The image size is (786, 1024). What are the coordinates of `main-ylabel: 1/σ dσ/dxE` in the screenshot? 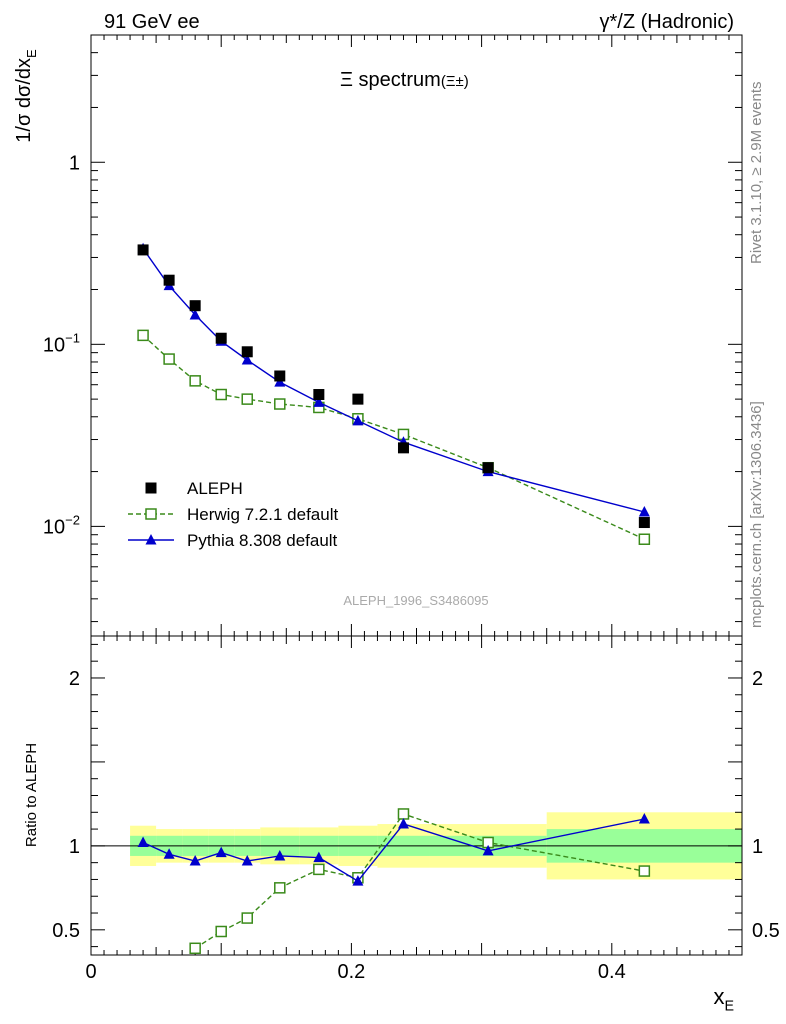 It's located at (26, 96).